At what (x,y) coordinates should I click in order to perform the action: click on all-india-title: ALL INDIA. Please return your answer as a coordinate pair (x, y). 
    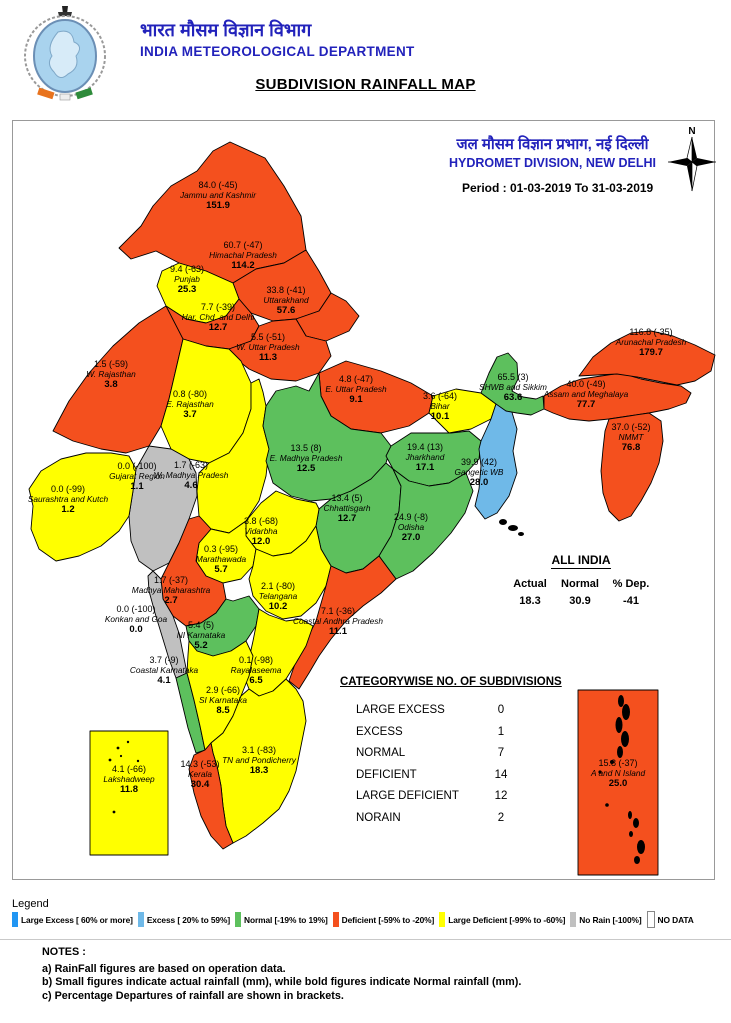
    Looking at the image, I should click on (581, 561).